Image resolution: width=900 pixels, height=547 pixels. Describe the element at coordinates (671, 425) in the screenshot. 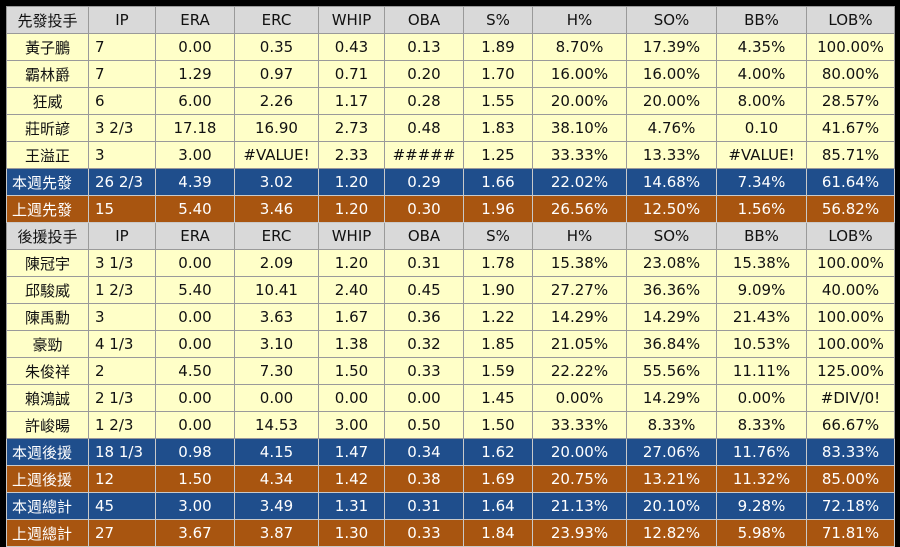

I see `stat-so: 8.33%` at that location.